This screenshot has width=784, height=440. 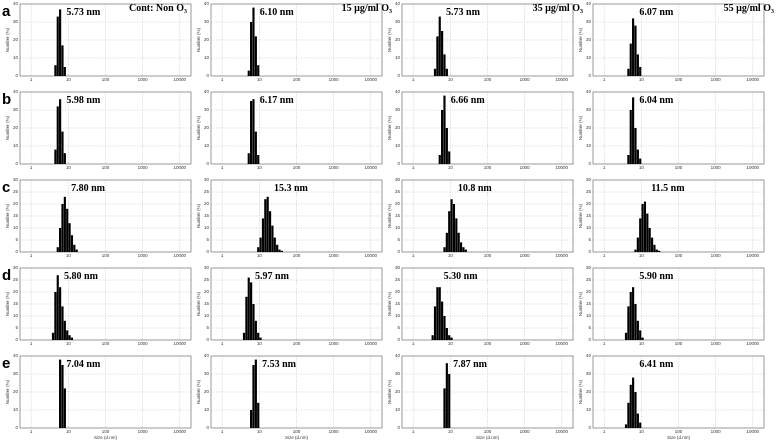 What do you see at coordinates (277, 100) in the screenshot?
I see `peak-annotation: 6.17 nm` at bounding box center [277, 100].